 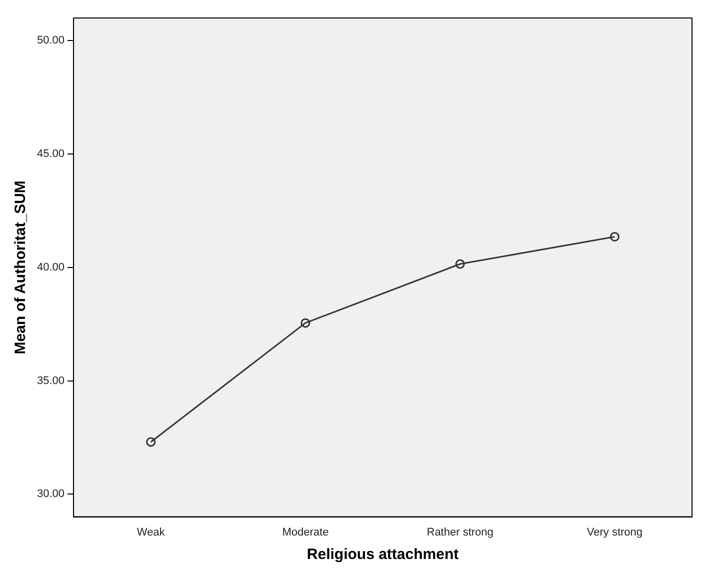 What do you see at coordinates (382, 555) in the screenshot?
I see `x-axis-title: Religious attachment` at bounding box center [382, 555].